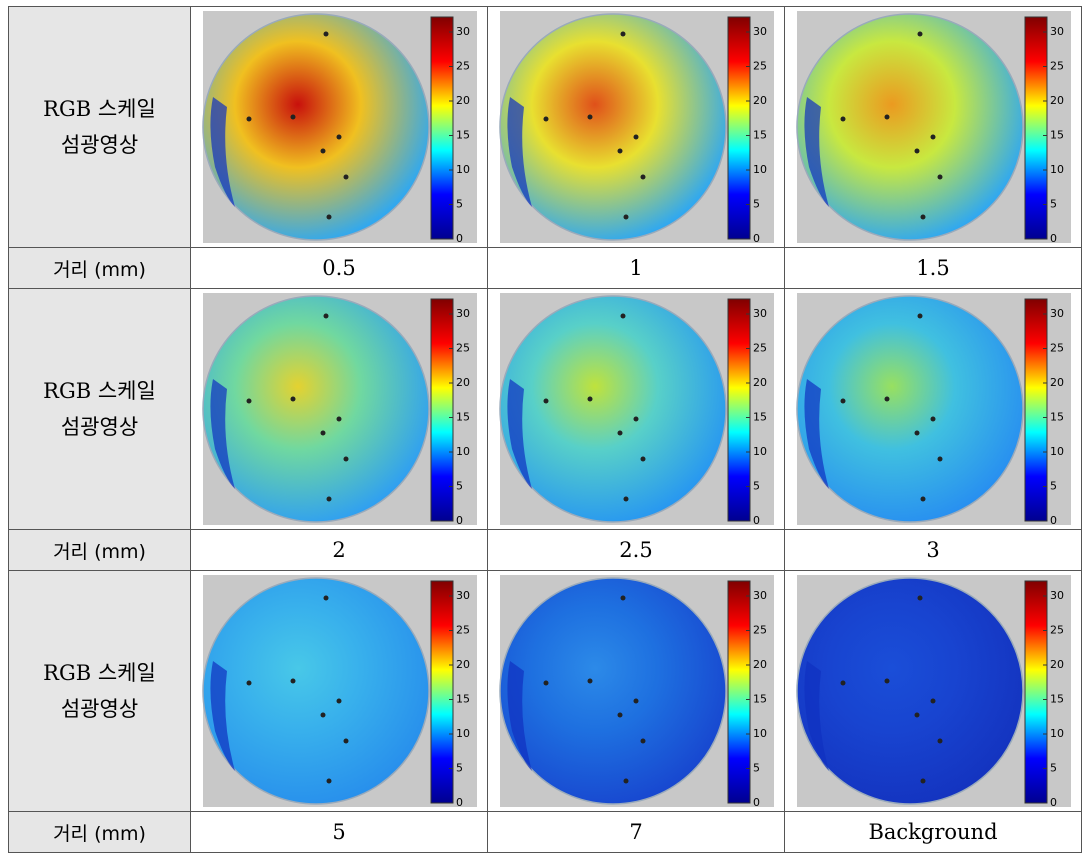 The image size is (1086, 856). Describe the element at coordinates (933, 550) in the screenshot. I see `distance-value: 3` at that location.